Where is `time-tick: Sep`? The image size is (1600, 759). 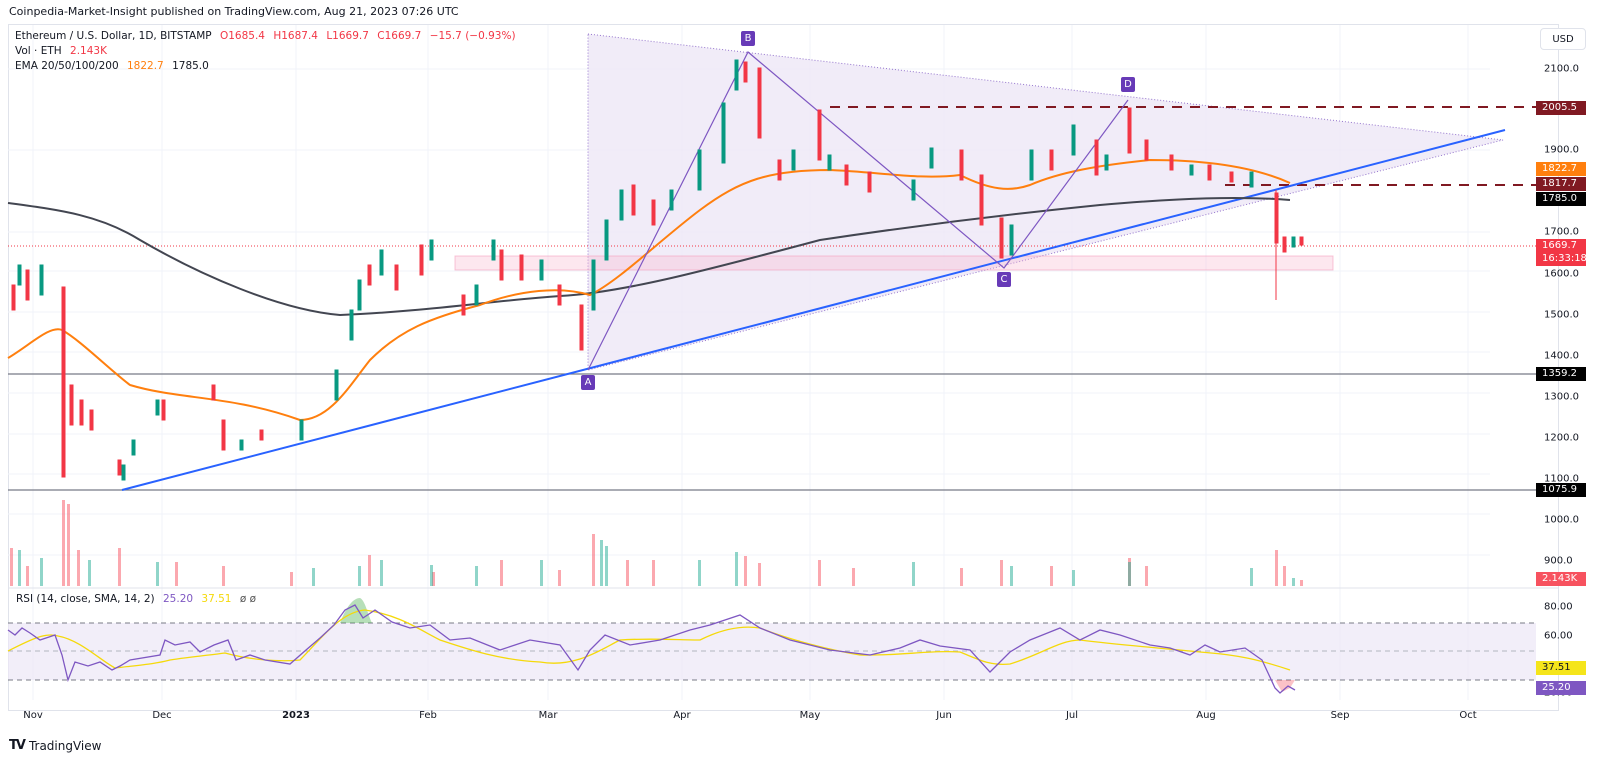
time-tick: Sep is located at coordinates (1340, 715).